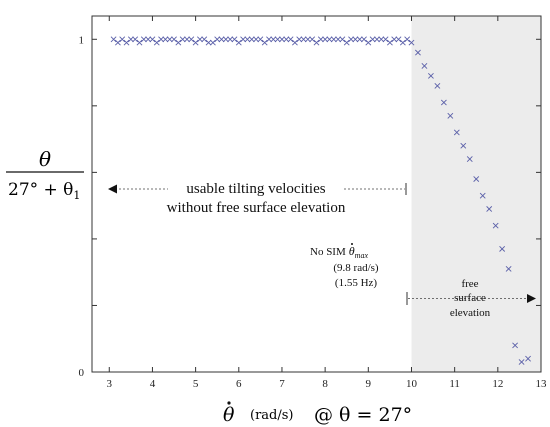 This screenshot has width=550, height=427. I want to click on x-tick-label: 4, so click(153, 384).